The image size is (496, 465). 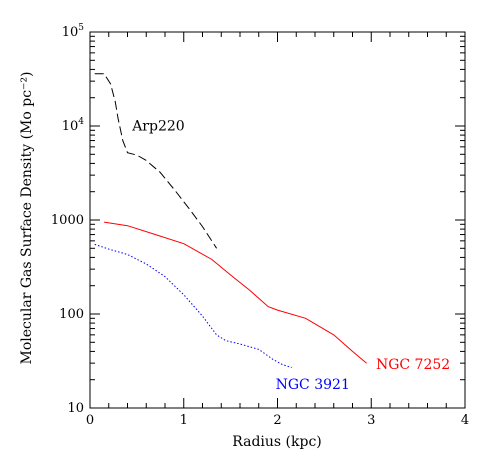 What do you see at coordinates (371, 420) in the screenshot?
I see `x-tick-label: 3` at bounding box center [371, 420].